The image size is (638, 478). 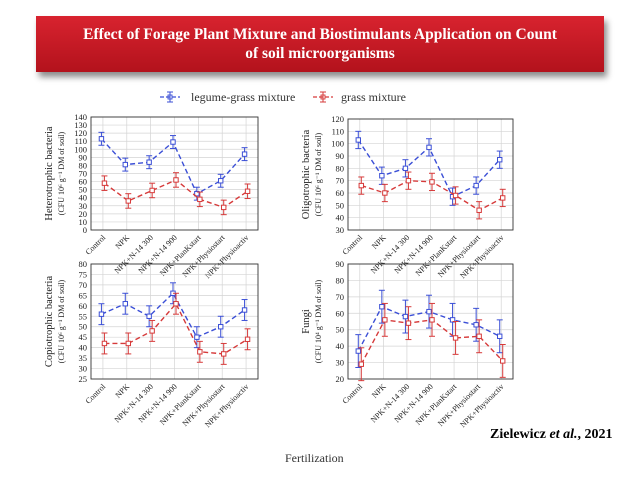 What do you see at coordinates (83, 379) in the screenshot?
I see `y-tick-label: 25` at bounding box center [83, 379].